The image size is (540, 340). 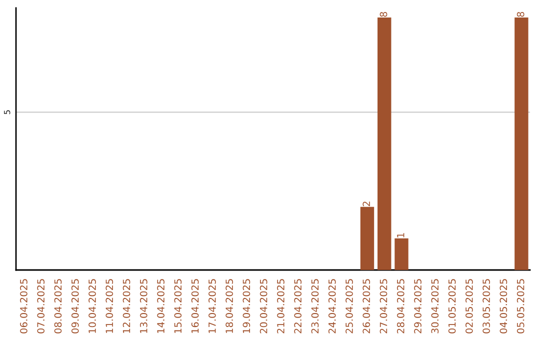 What do you see at coordinates (195, 306) in the screenshot?
I see `x-tick-label: 16.04.2025` at bounding box center [195, 306].